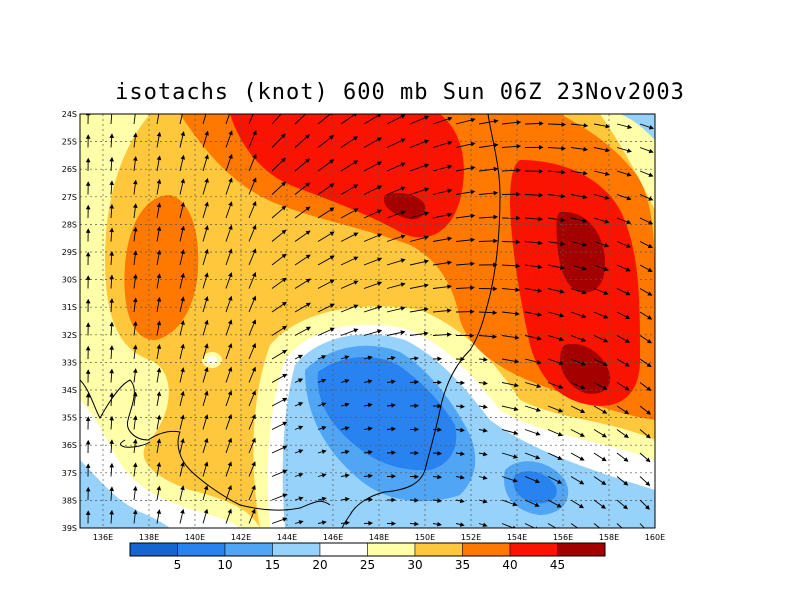  Describe the element at coordinates (149, 537) in the screenshot. I see `lon-label: 138E` at that location.